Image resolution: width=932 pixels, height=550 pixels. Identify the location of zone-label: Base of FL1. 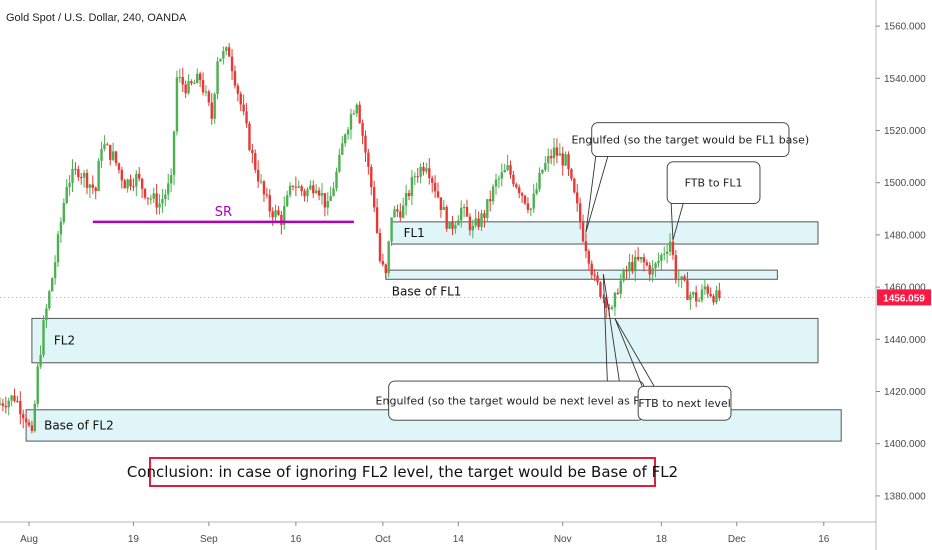
(427, 291).